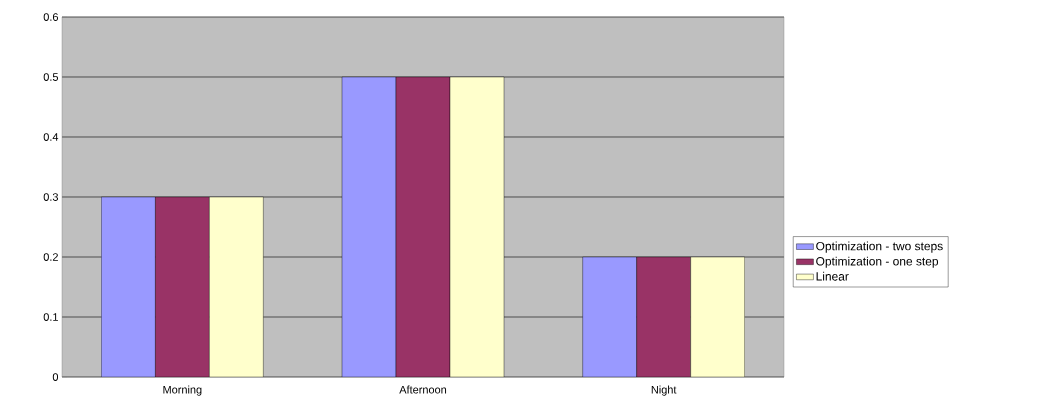 The height and width of the screenshot is (411, 1062). Describe the element at coordinates (50, 257) in the screenshot. I see `y-tick-label: 0.2` at that location.